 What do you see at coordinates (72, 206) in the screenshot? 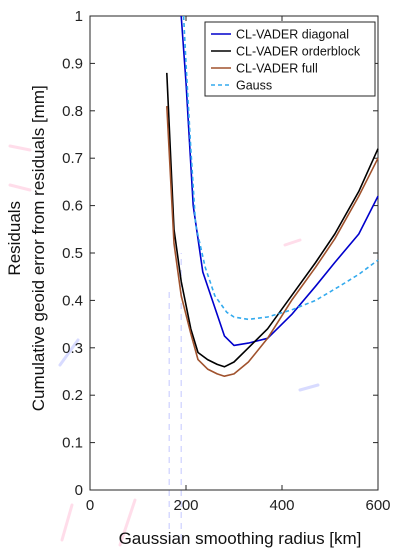
I see `y-tick-label: 0.6` at bounding box center [72, 206].